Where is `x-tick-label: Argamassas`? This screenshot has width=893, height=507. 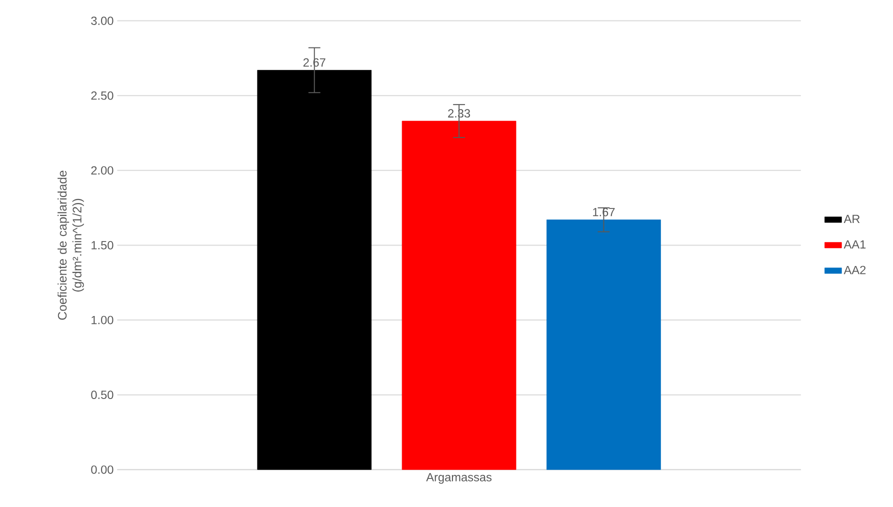 x-tick-label: Argamassas is located at coordinates (459, 478).